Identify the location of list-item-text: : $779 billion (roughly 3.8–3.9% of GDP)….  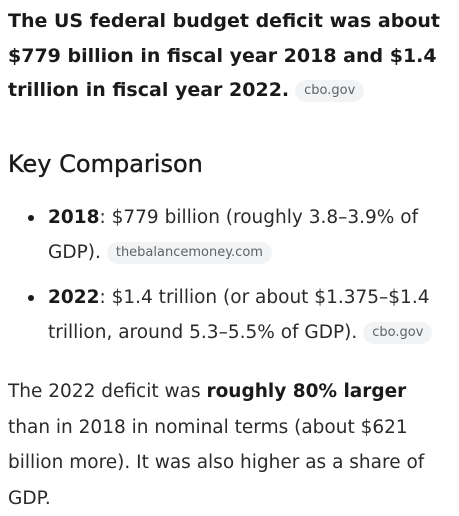
(233, 235).